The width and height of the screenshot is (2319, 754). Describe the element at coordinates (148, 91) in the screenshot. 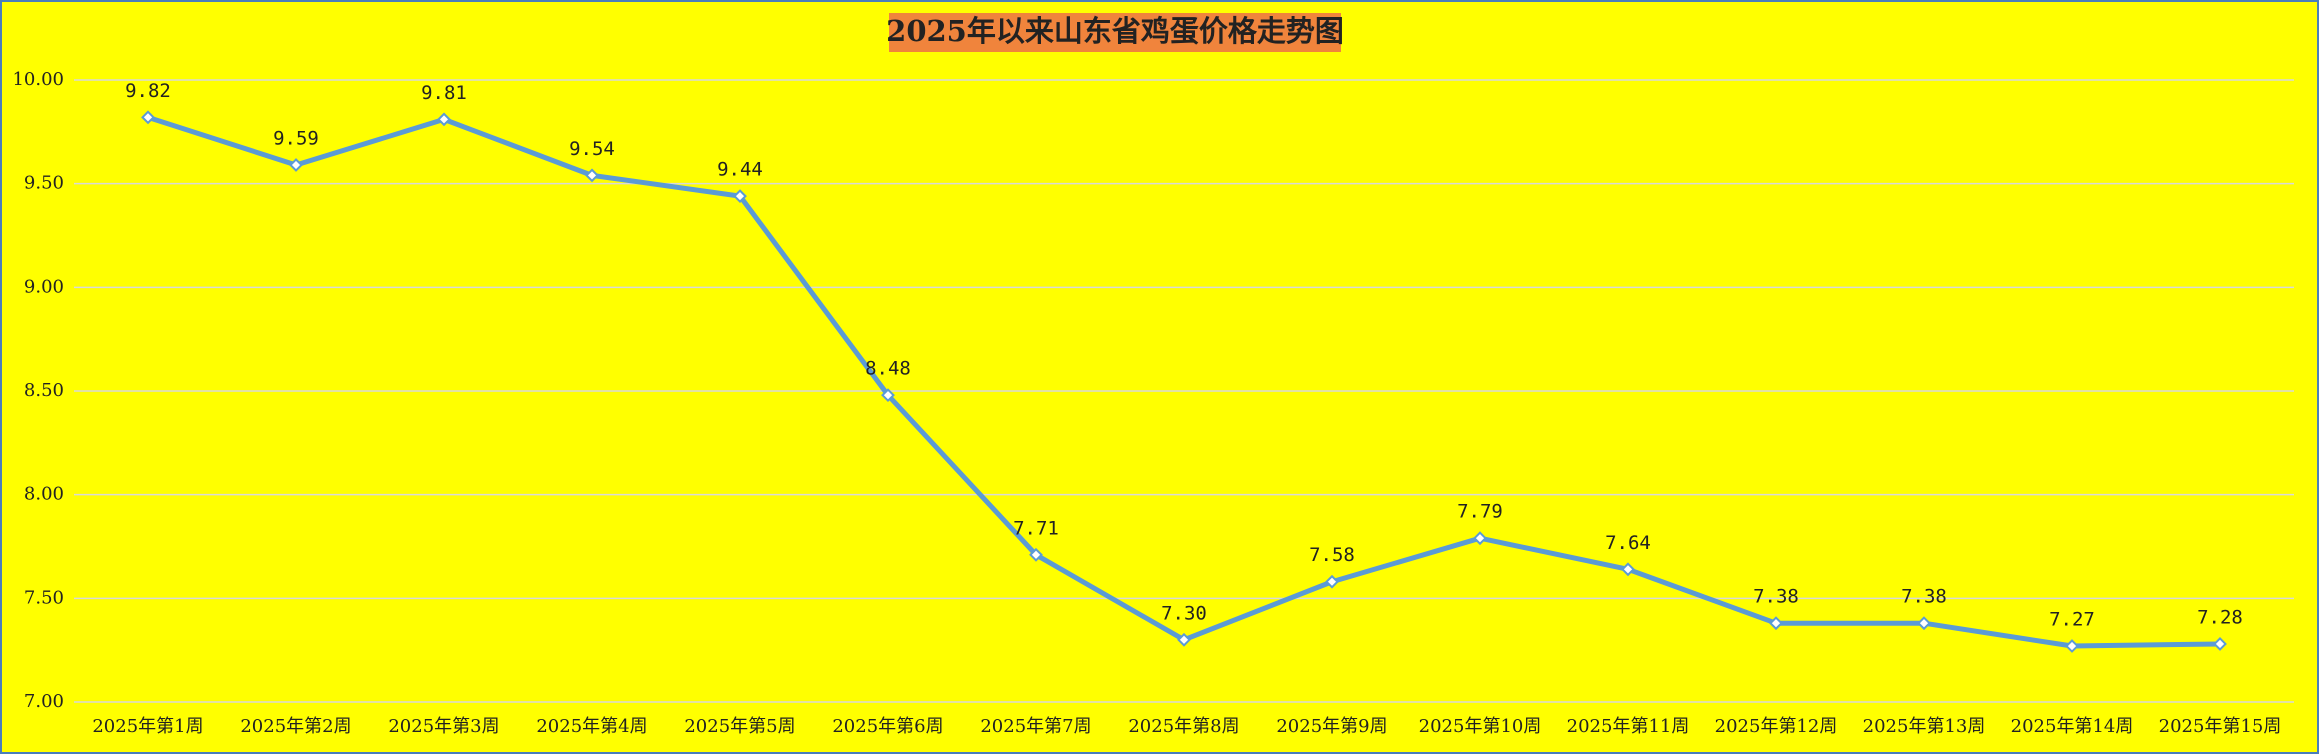

I see `data-label: 9.82` at that location.